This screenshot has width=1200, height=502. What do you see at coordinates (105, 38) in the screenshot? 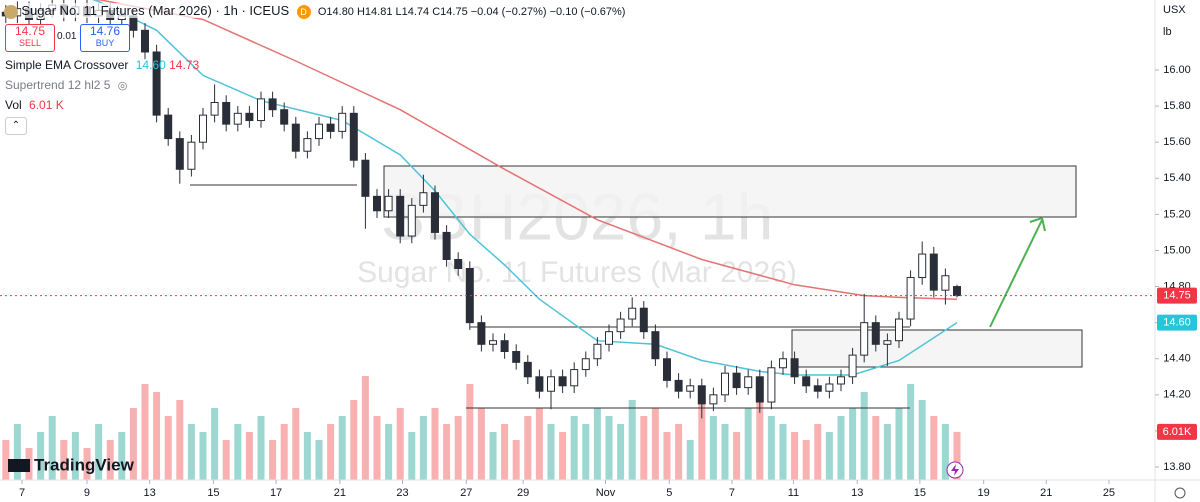
I see `buy-button: 14.76 BUY` at bounding box center [105, 38].